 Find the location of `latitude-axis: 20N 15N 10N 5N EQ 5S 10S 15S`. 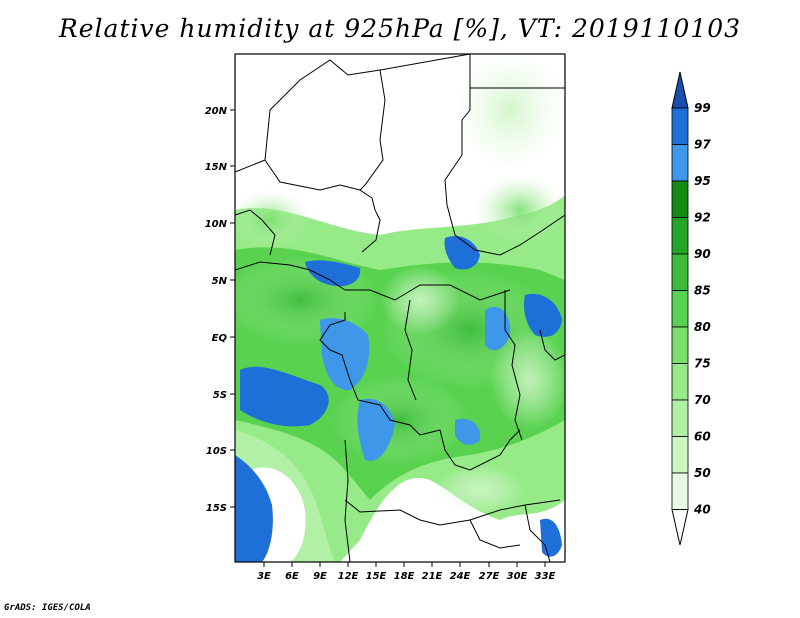

latitude-axis: 20N 15N 10N 5N EQ 5S 10S 15S is located at coordinates (220, 310).